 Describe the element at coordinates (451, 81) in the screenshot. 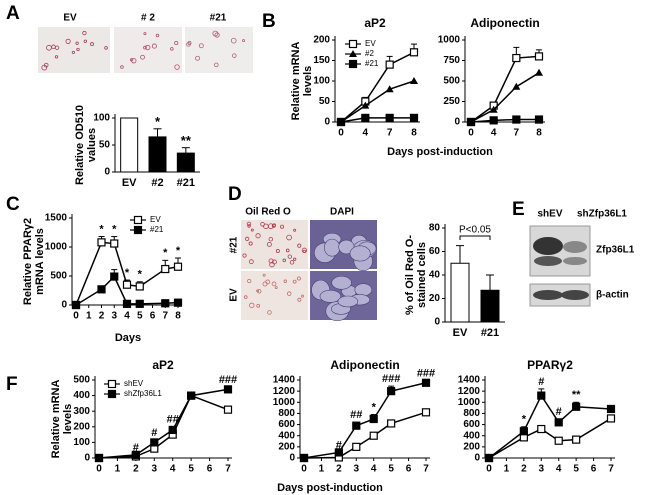

I see `y-tick-label: 500` at that location.